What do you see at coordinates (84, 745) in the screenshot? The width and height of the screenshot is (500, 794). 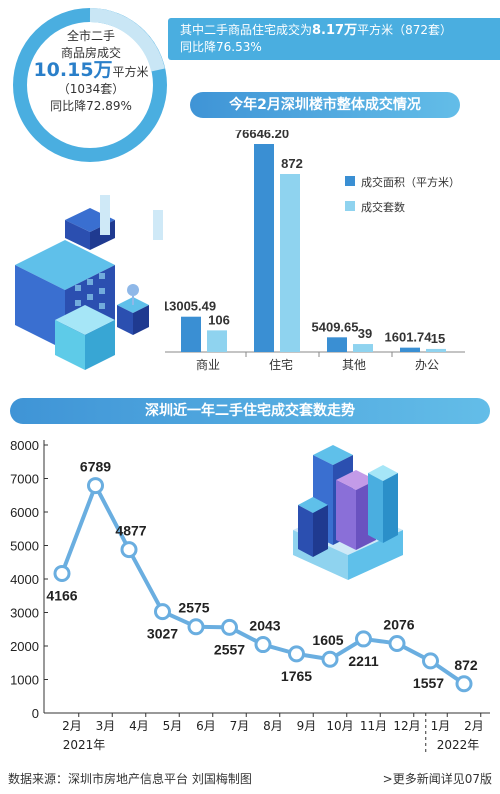 I see `year-label-2021: 2021年` at bounding box center [84, 745].